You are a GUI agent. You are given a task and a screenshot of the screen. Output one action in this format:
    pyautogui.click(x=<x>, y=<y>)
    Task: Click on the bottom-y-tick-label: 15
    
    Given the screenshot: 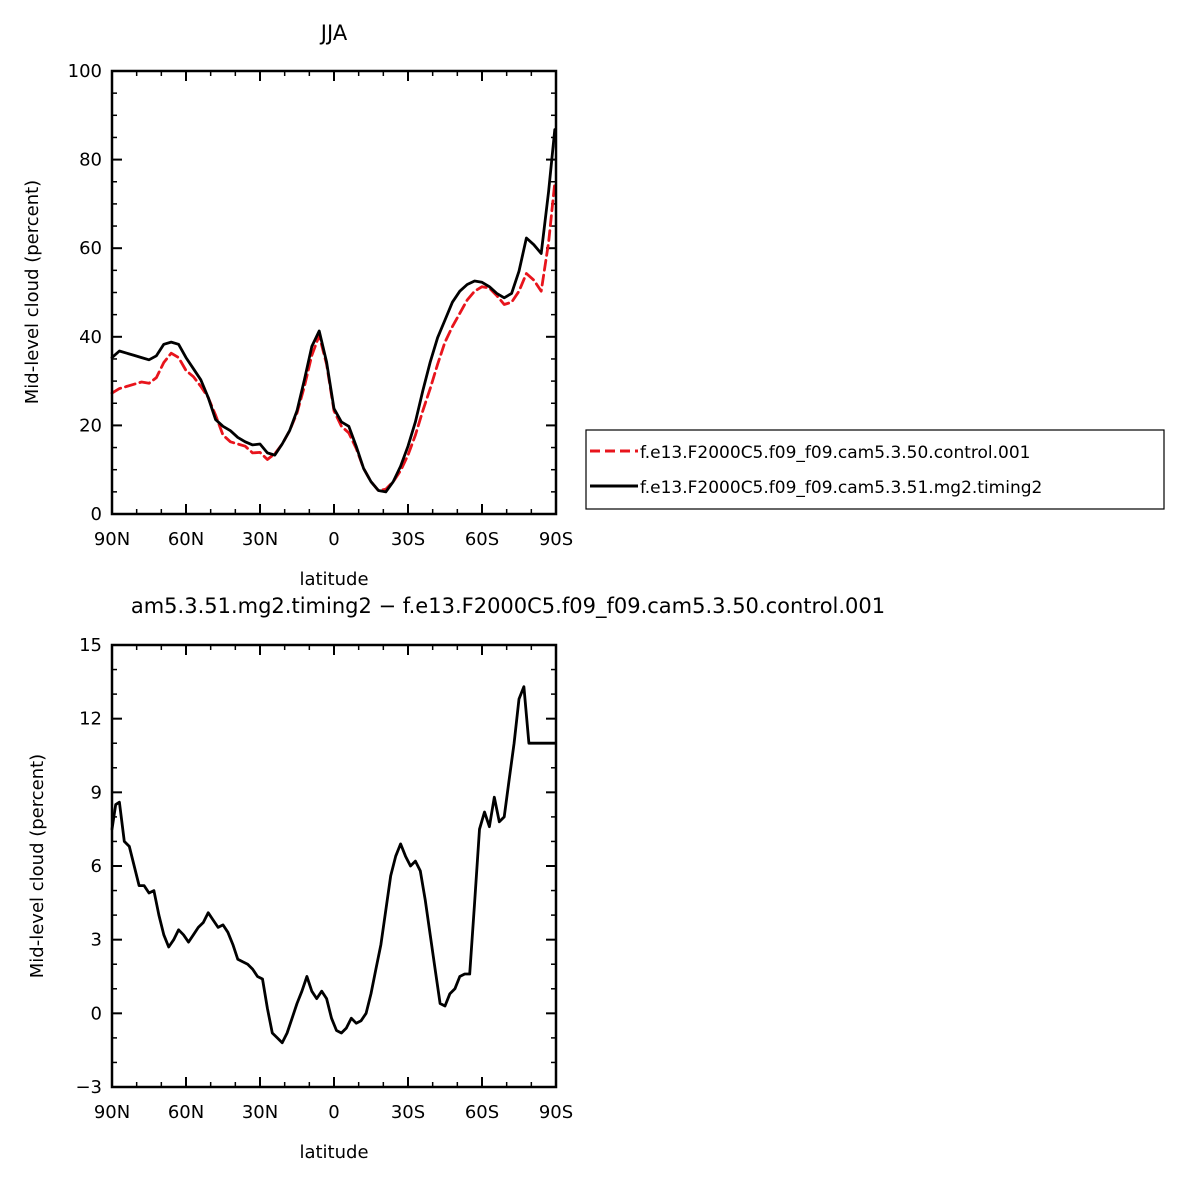 What is the action you would take?
    pyautogui.click(x=90, y=645)
    